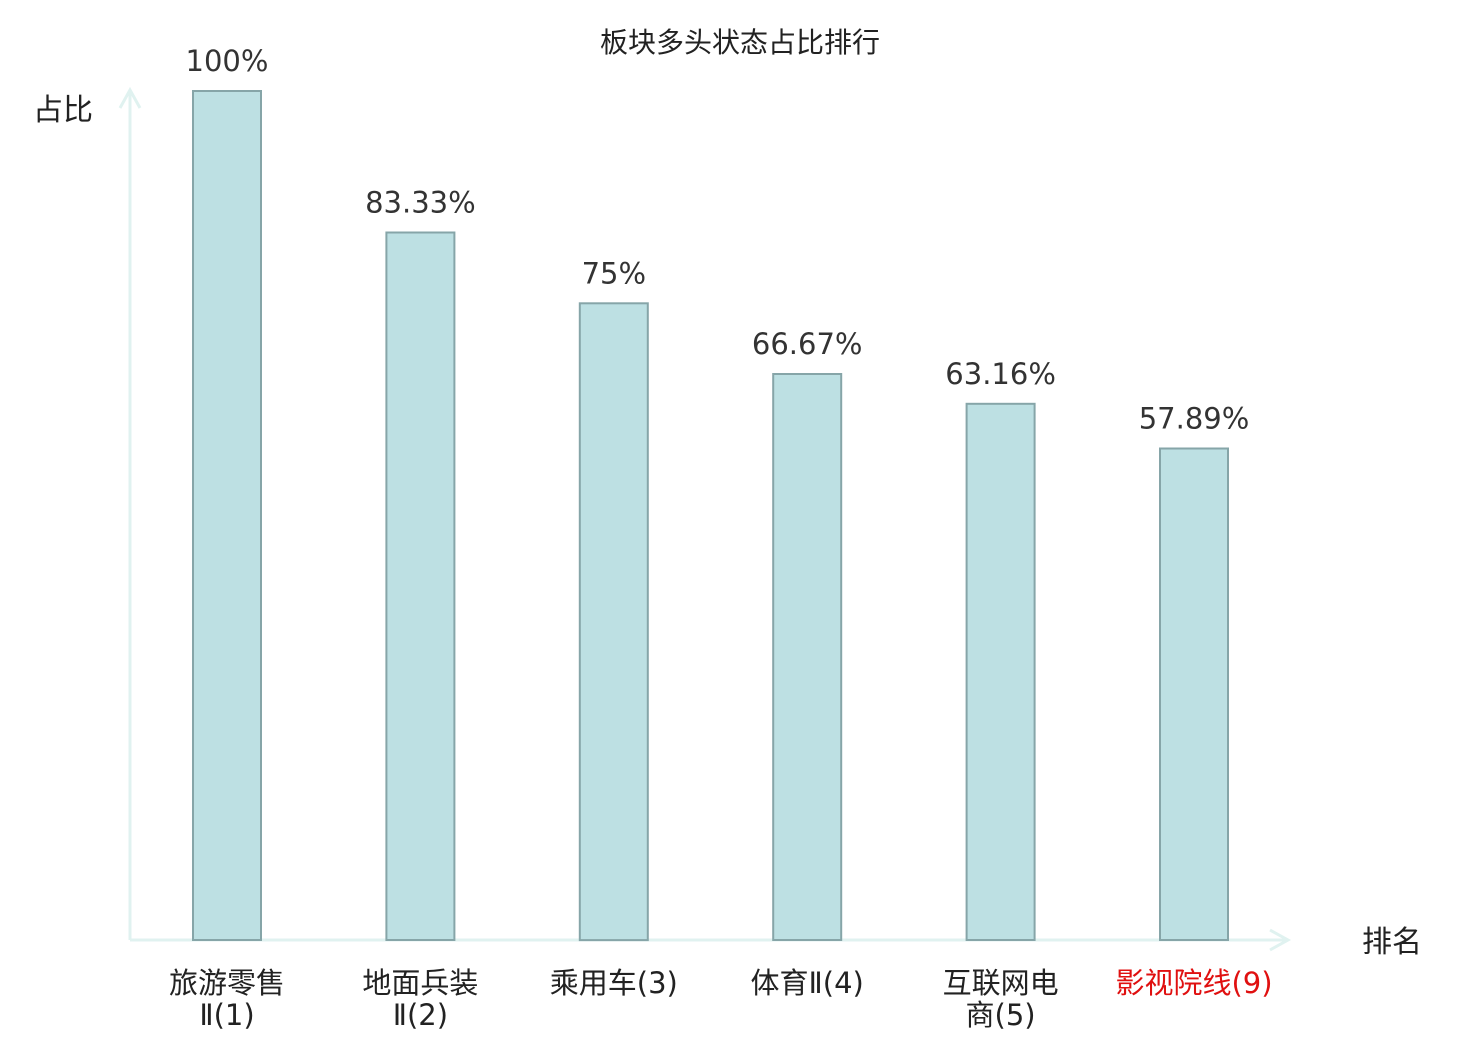  What do you see at coordinates (1000, 374) in the screenshot?
I see `bar-value-label: 63.16%` at bounding box center [1000, 374].